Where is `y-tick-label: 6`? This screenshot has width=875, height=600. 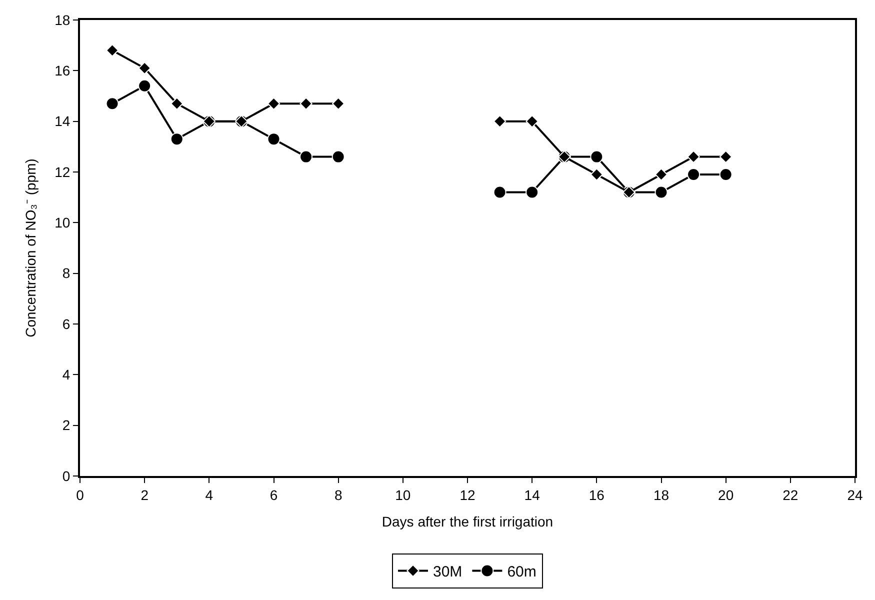 y-tick-label: 6 is located at coordinates (66, 324).